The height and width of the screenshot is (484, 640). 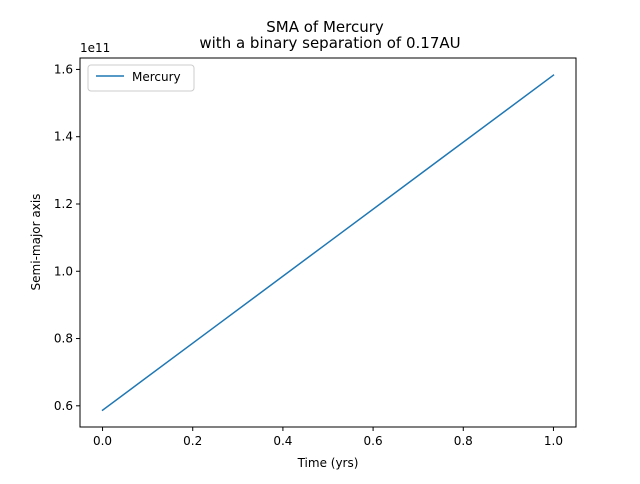 I want to click on x-axis-ticks: 0.0 0.2 0.4 0.6 0.8 1.0, so click(x=328, y=437).